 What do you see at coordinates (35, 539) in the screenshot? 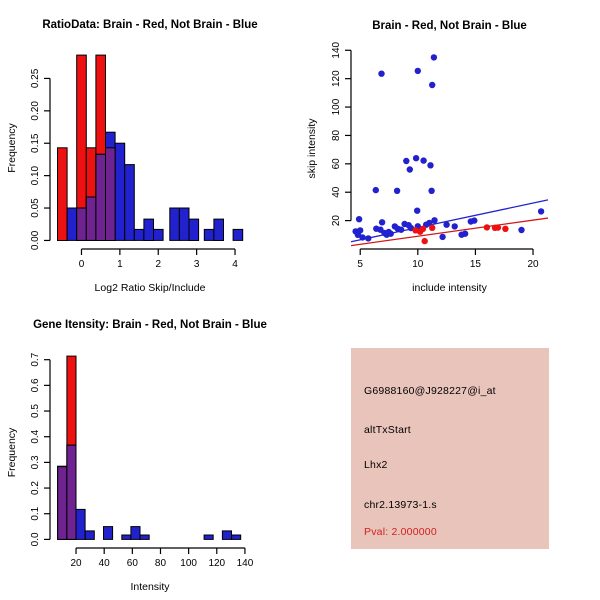
I see `y-tick-label: 0.0` at bounding box center [35, 539].